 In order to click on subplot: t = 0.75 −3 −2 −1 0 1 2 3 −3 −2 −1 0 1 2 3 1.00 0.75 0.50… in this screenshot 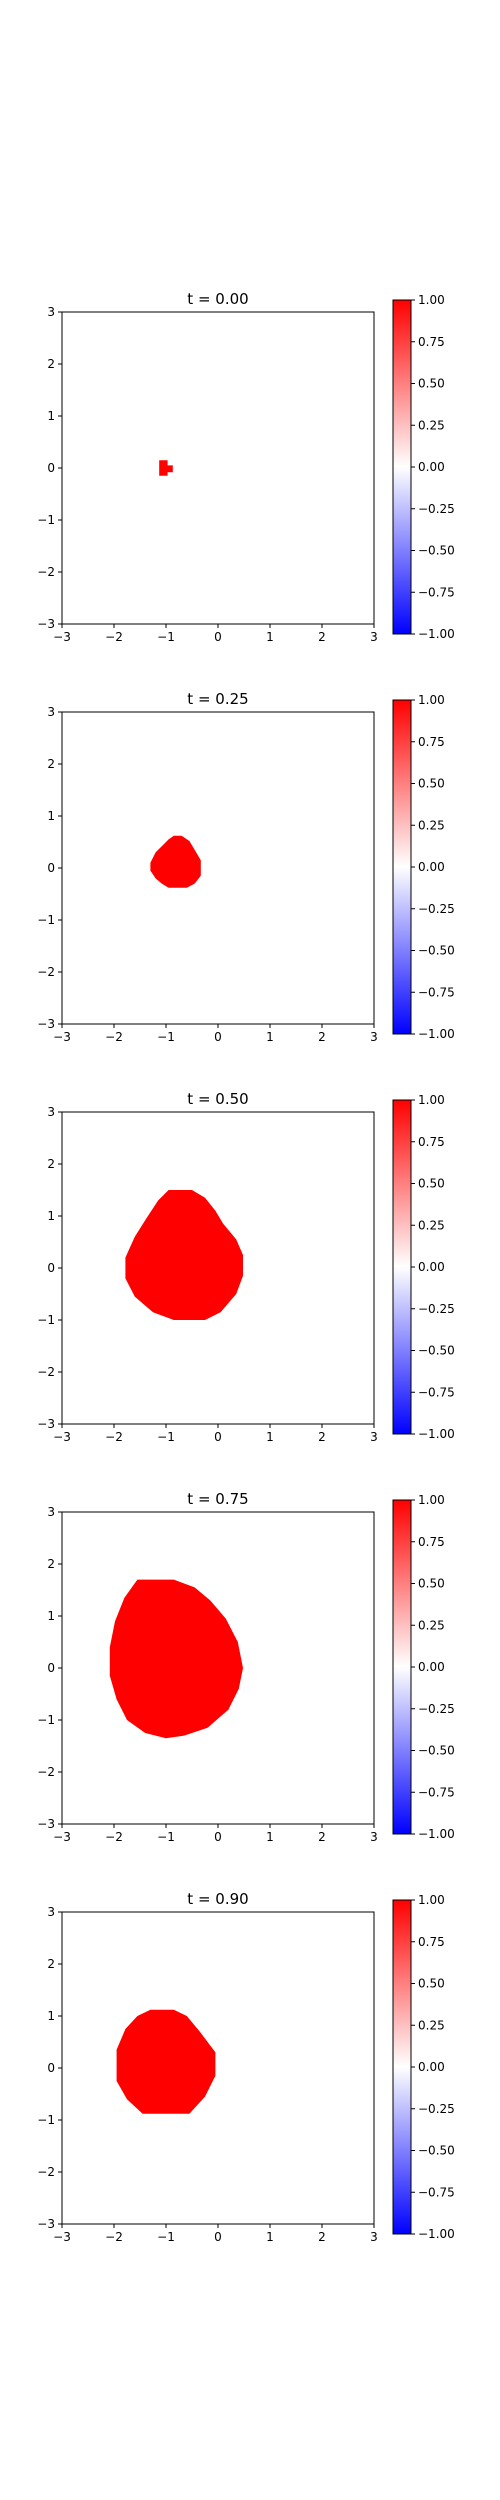, I will do `click(245, 1667)`.